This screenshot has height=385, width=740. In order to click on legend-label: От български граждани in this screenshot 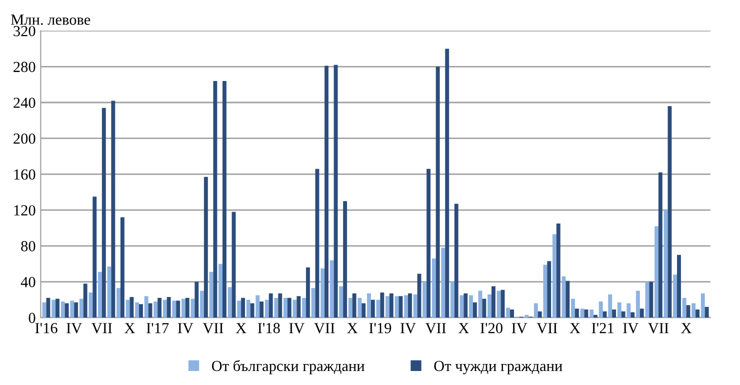, I will do `click(288, 367)`.